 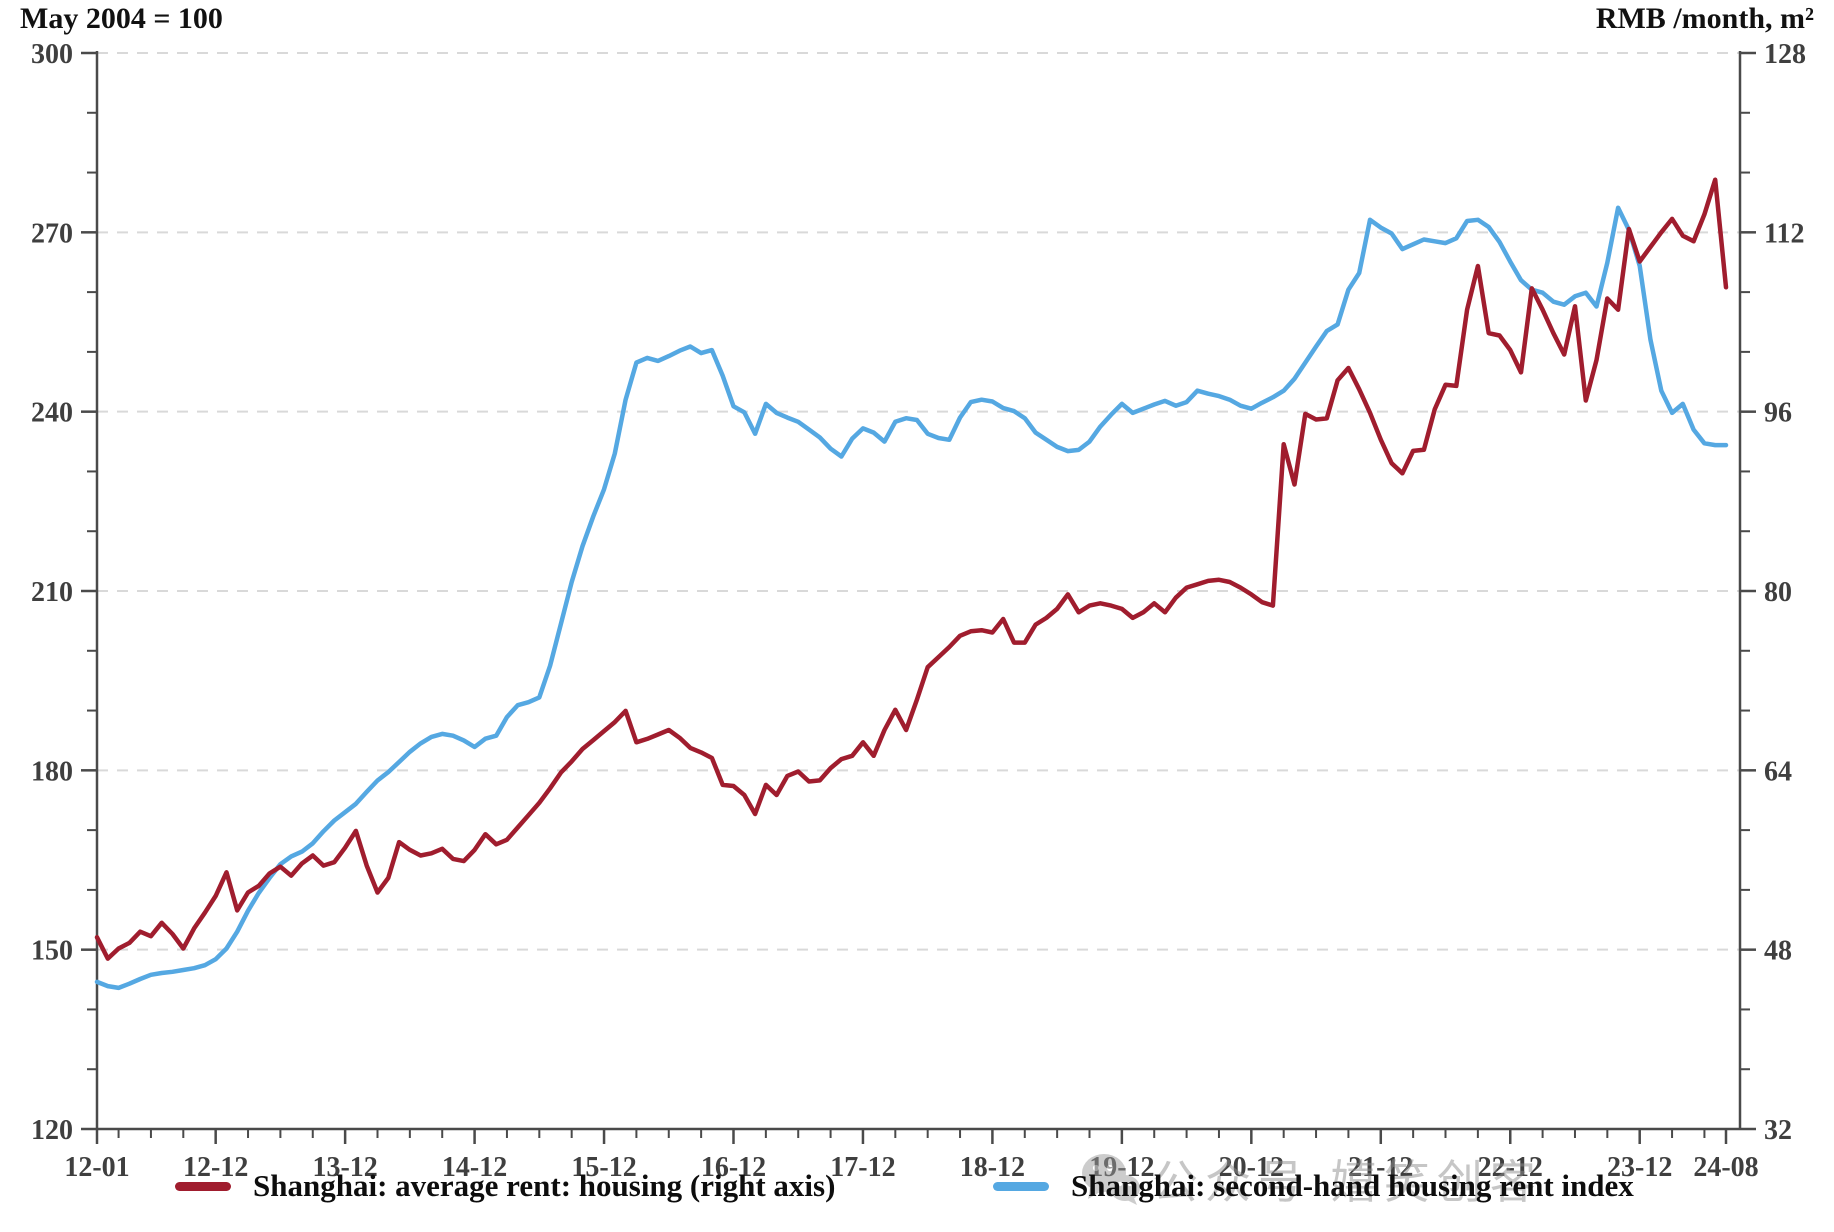 I want to click on right-axis-tick-label: 32, so click(x=1778, y=1130).